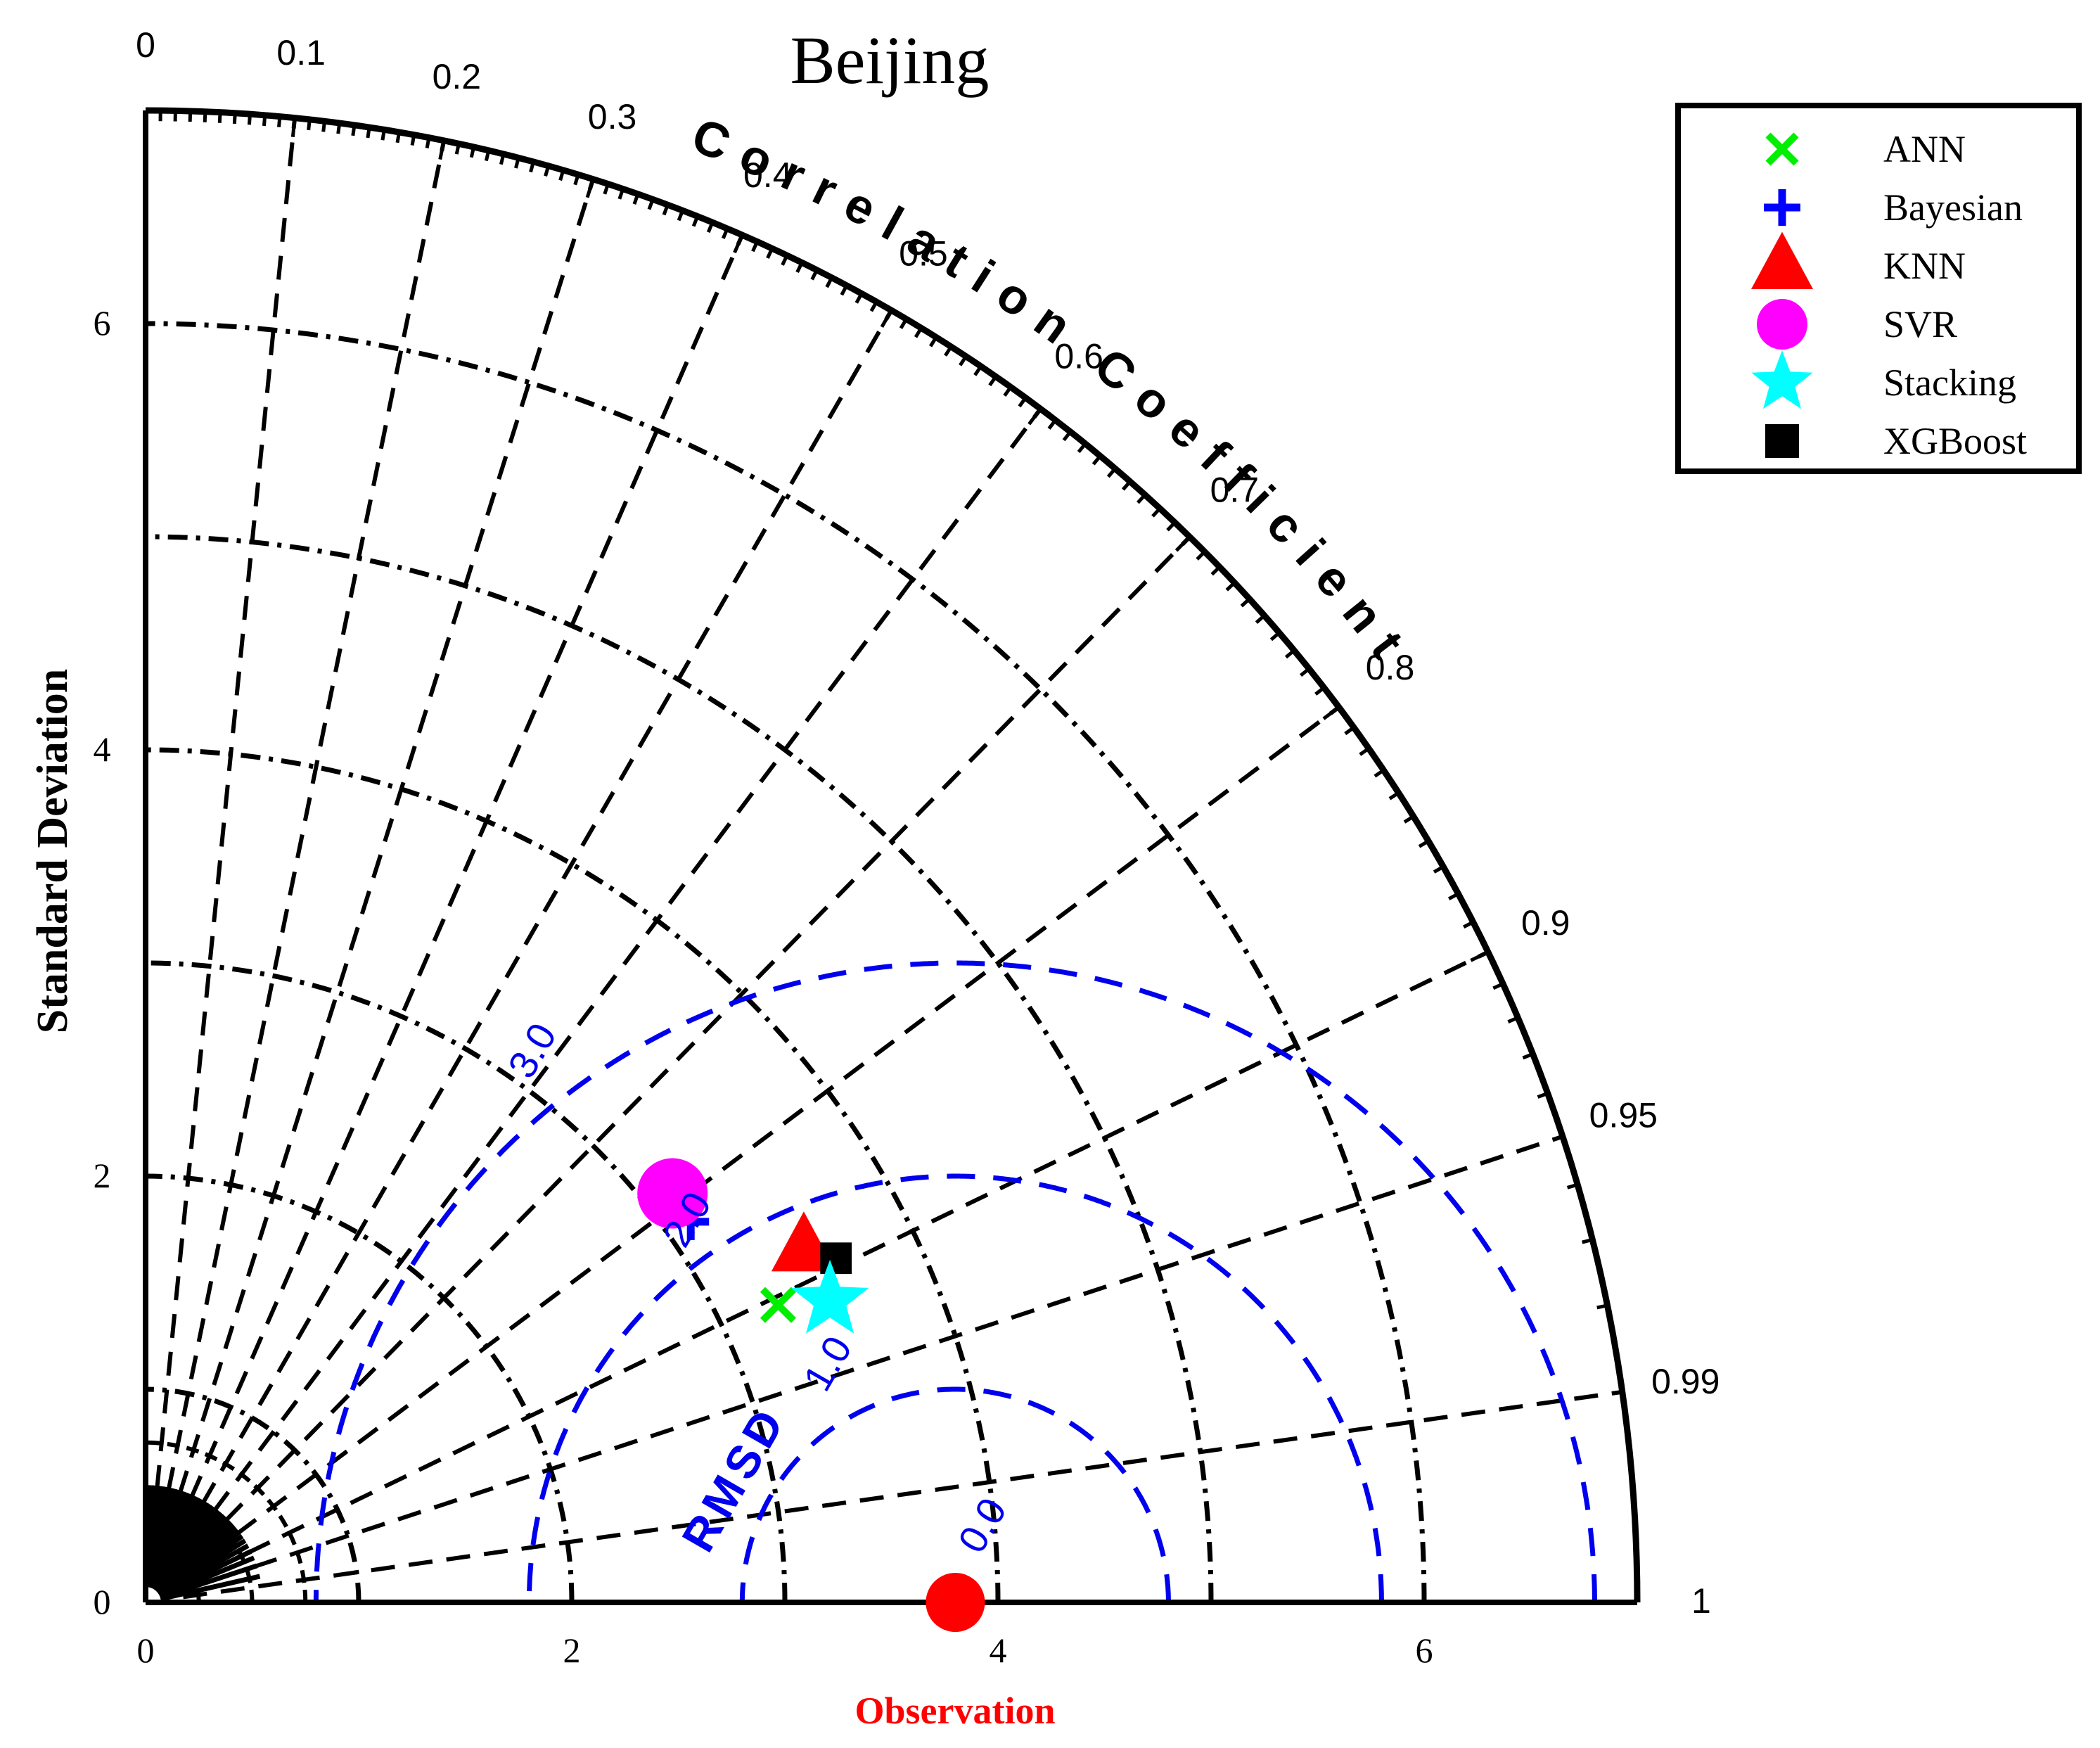 This screenshot has width=2100, height=1748. I want to click on correlation-tick-label: 0.5, so click(924, 253).